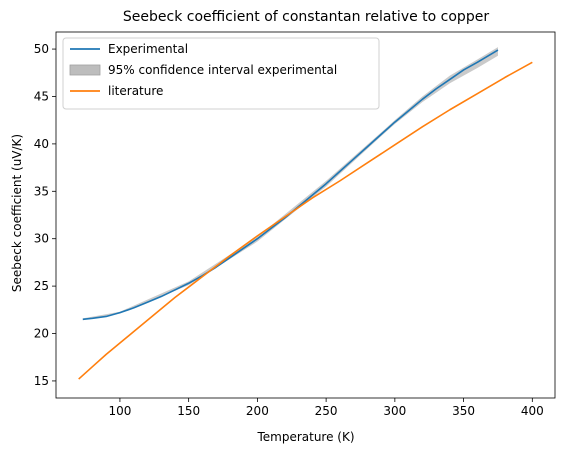 The image size is (563, 453). I want to click on y-tick-label: 25, so click(41, 286).